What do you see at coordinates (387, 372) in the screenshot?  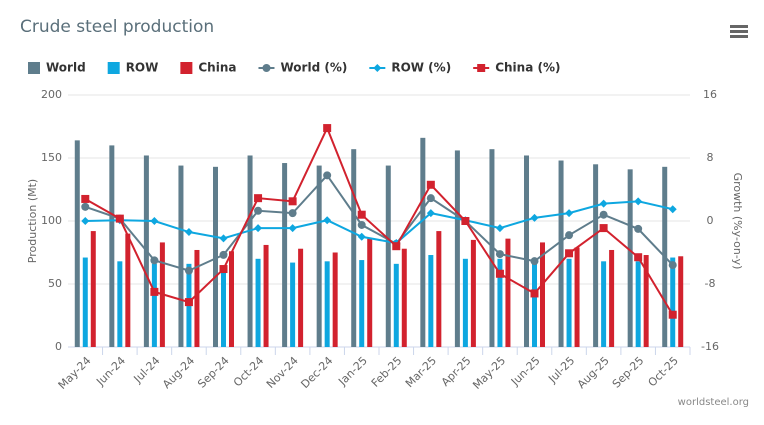 I see `x-tick-label: Feb-25` at bounding box center [387, 372].